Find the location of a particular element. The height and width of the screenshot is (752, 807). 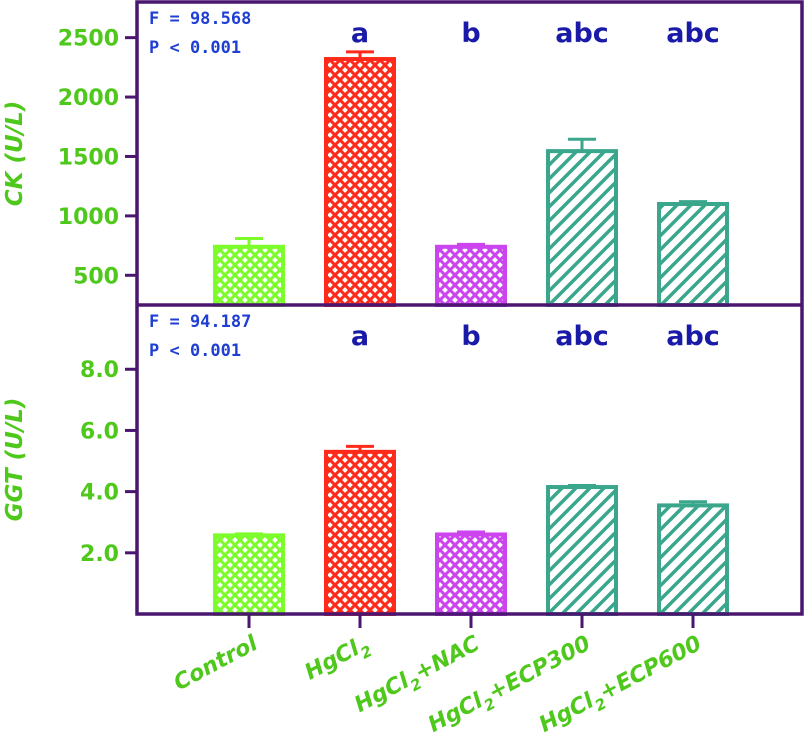

ck-significance-letter: a is located at coordinates (360, 33).